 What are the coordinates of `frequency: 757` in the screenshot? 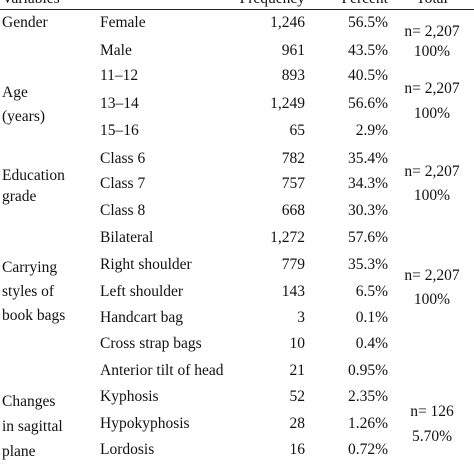 It's located at (293, 183).